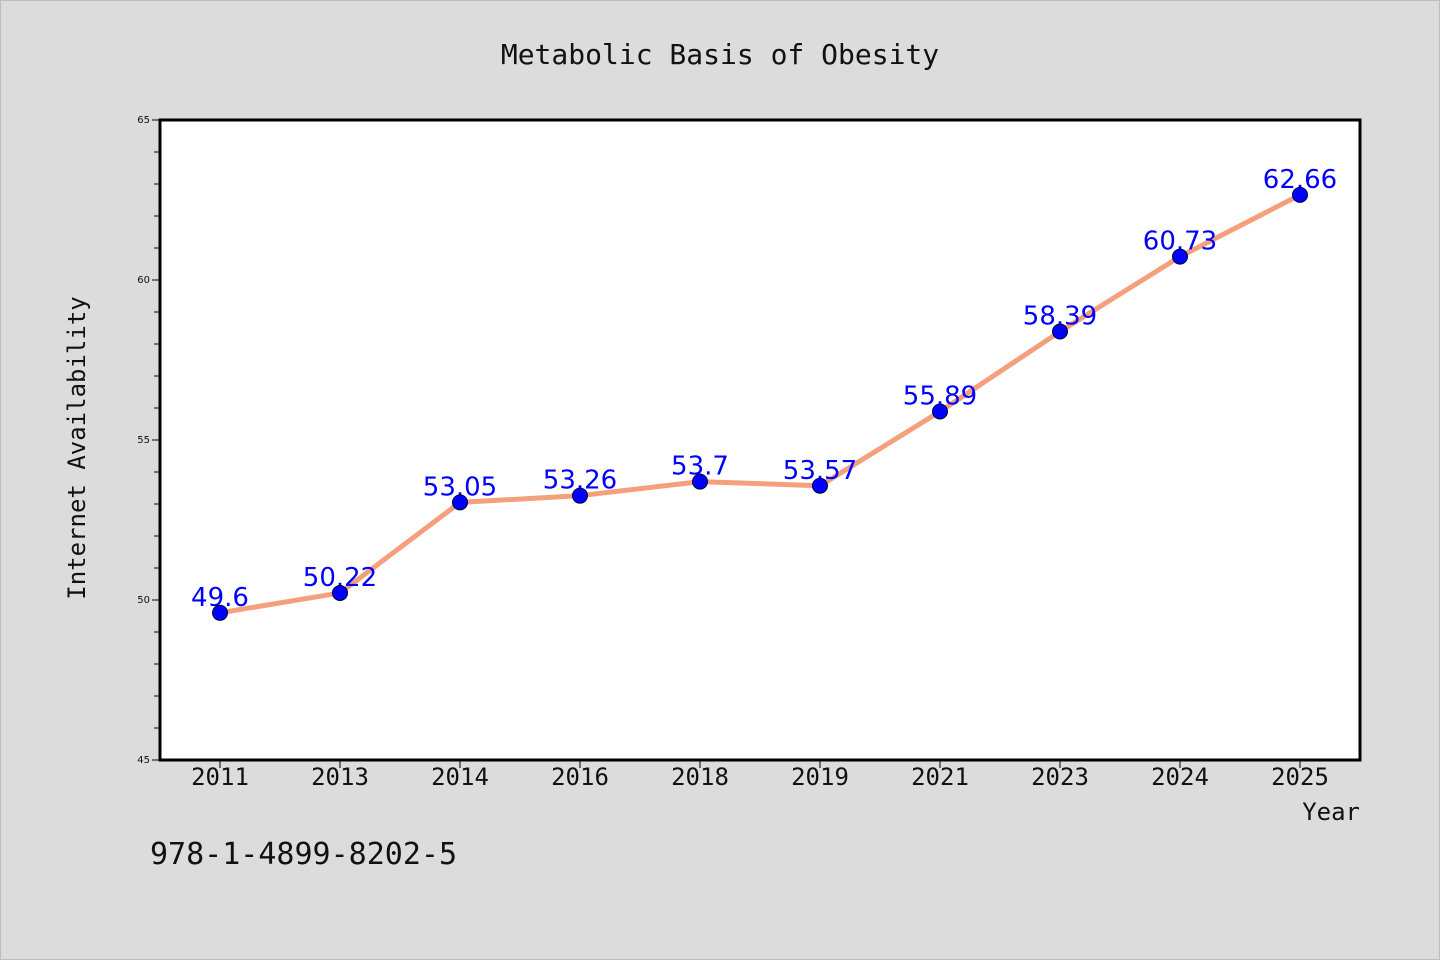 This screenshot has height=960, width=1440. I want to click on y-axis-label: Internet Availability, so click(77, 447).